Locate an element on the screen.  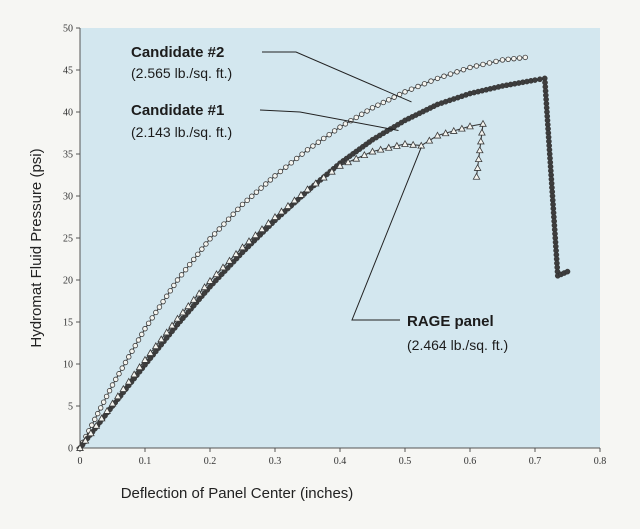
y-tick-label: 20 is located at coordinates (68, 281).